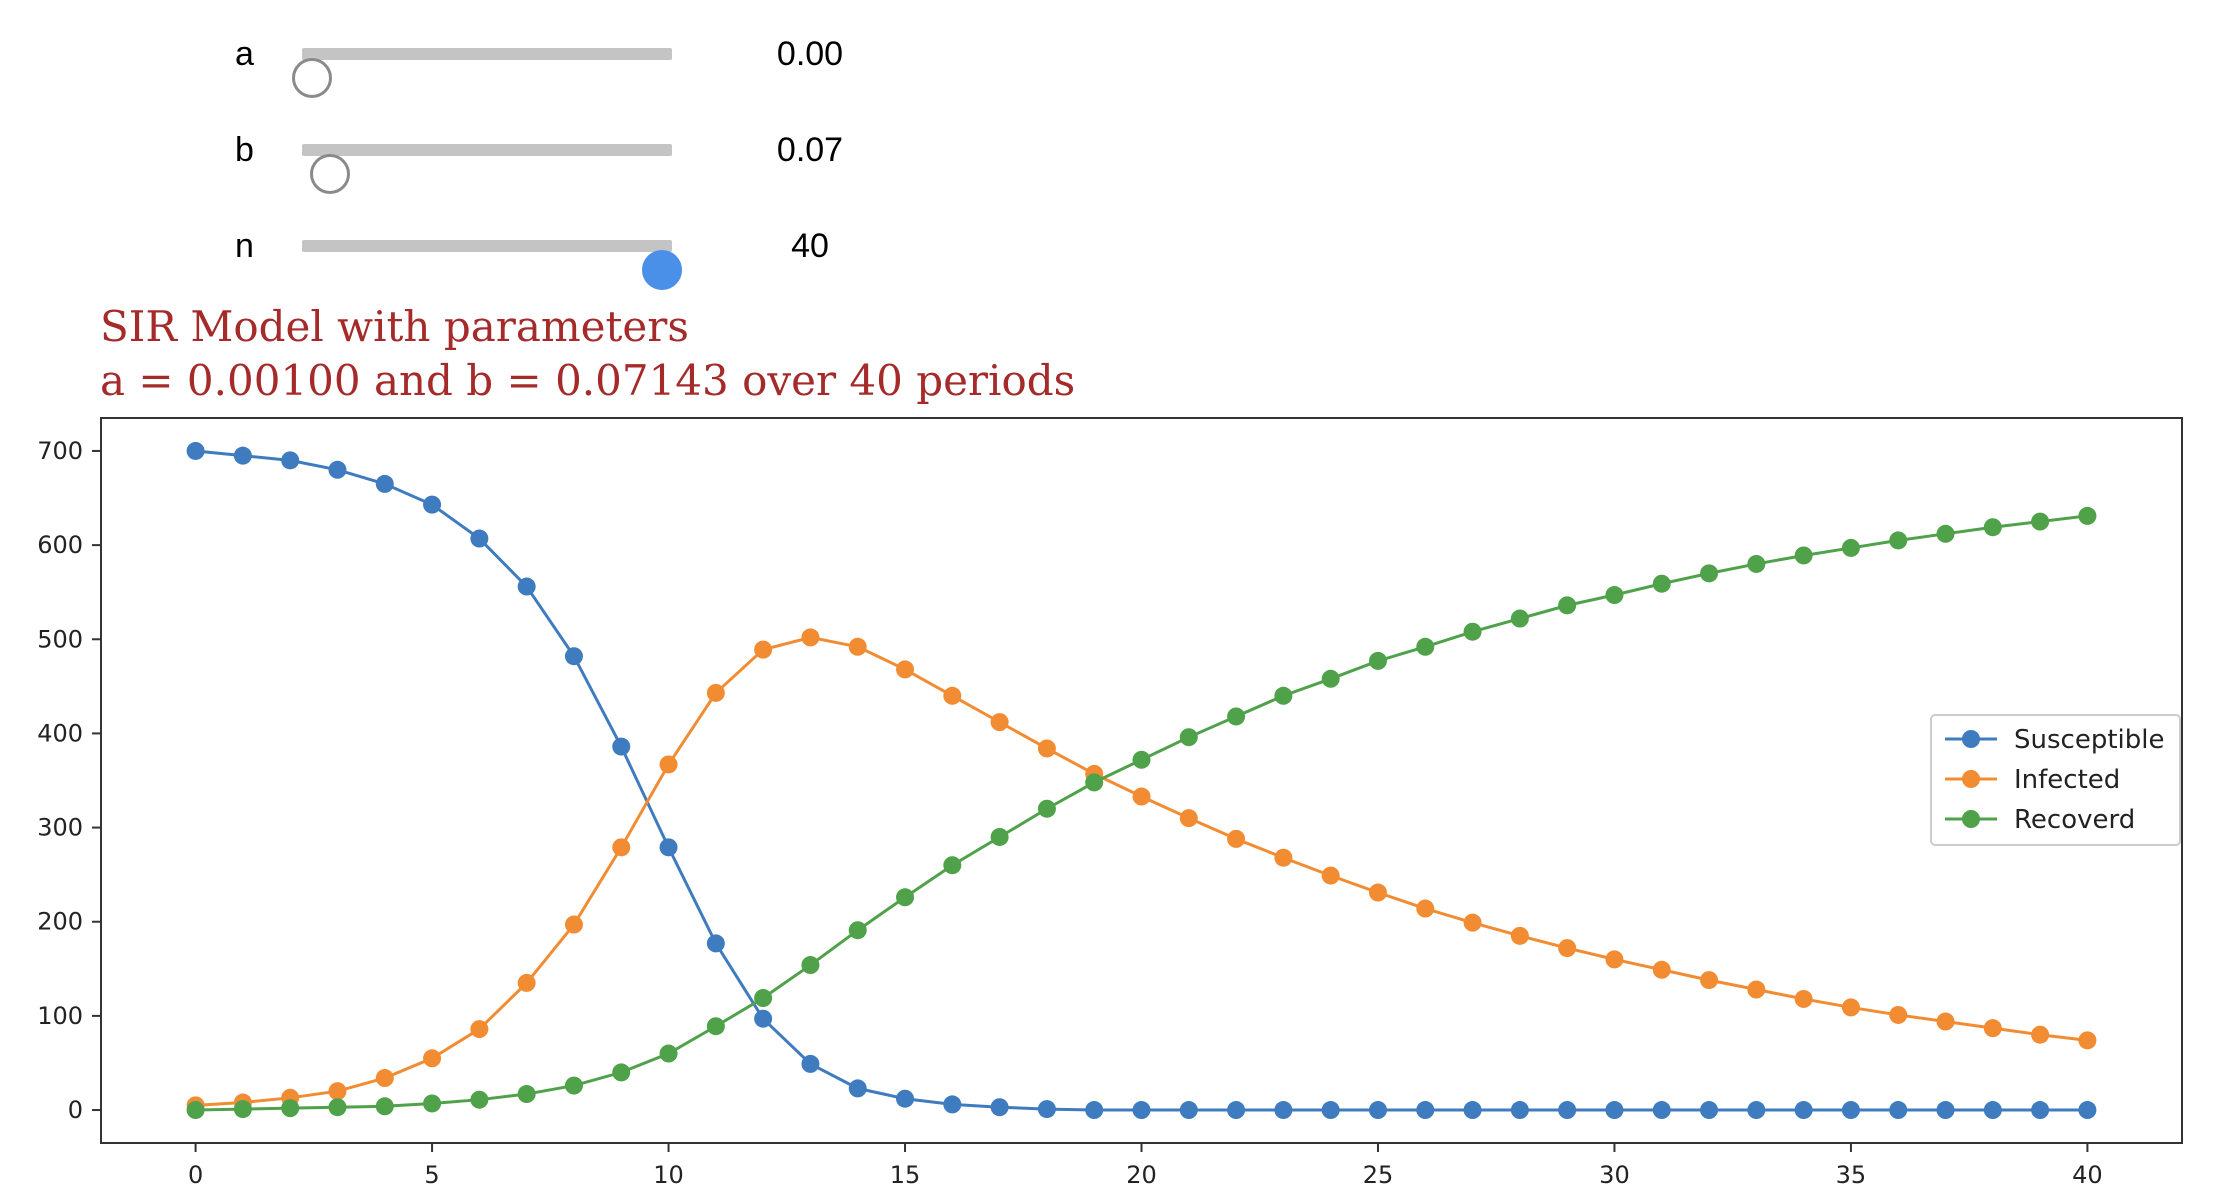 The height and width of the screenshot is (1196, 2216). I want to click on slider-value-a: 0.00, so click(810, 54).